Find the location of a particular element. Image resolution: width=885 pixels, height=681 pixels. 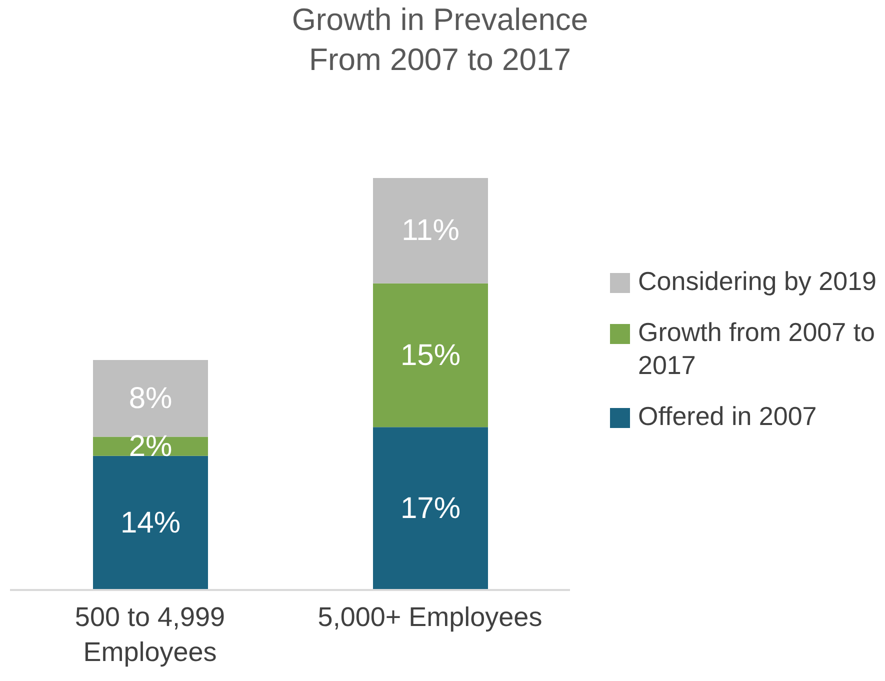

x-tick-label: 500 to 4,999 Employees is located at coordinates (150, 634).